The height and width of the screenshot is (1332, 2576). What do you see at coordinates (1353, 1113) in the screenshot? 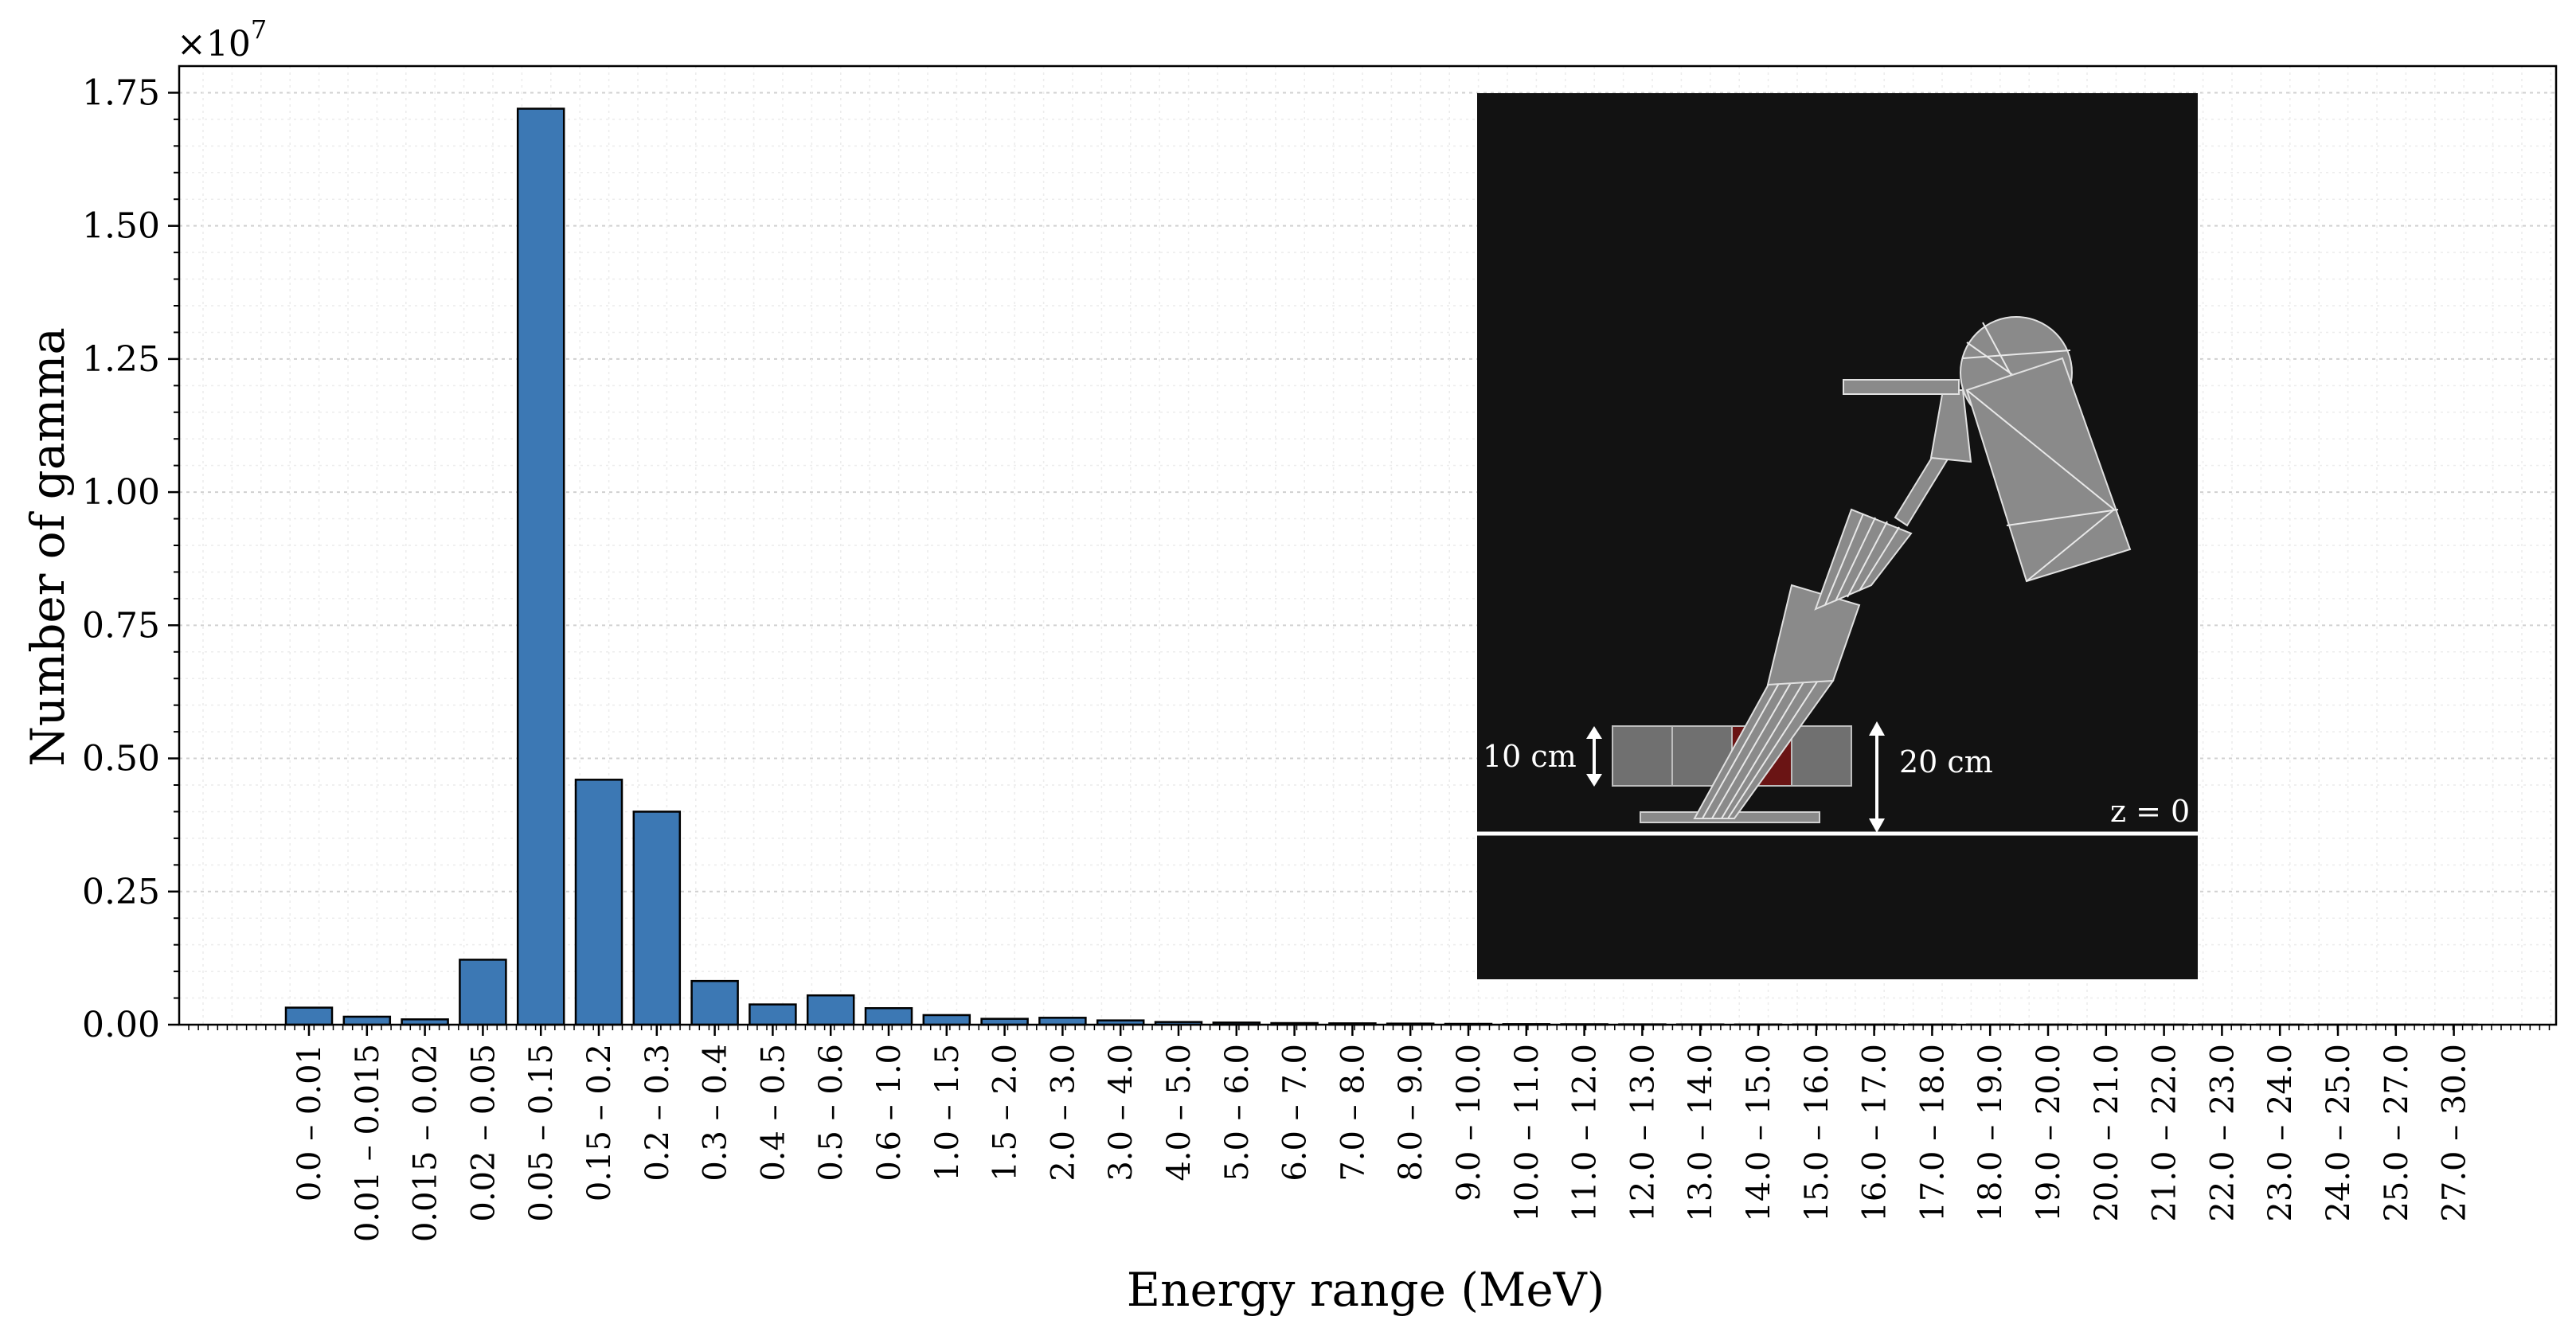
I see `x-tick-label: 7.0 – 8.0` at bounding box center [1353, 1113].